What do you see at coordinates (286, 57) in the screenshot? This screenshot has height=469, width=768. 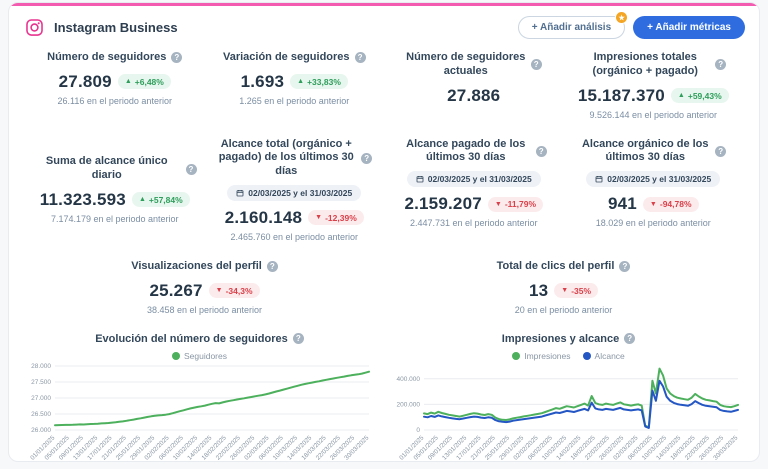 I see `metric-title: Variación de seguidores` at bounding box center [286, 57].